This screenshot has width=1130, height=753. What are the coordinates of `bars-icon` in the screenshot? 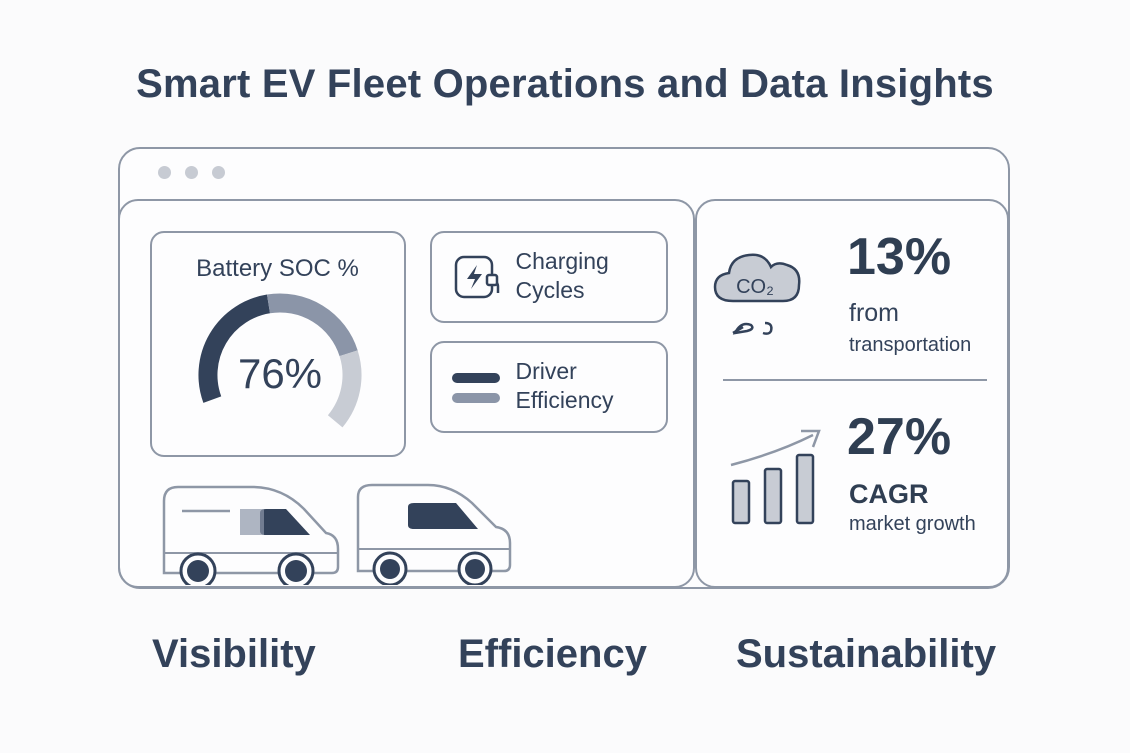 It's located at (475, 388).